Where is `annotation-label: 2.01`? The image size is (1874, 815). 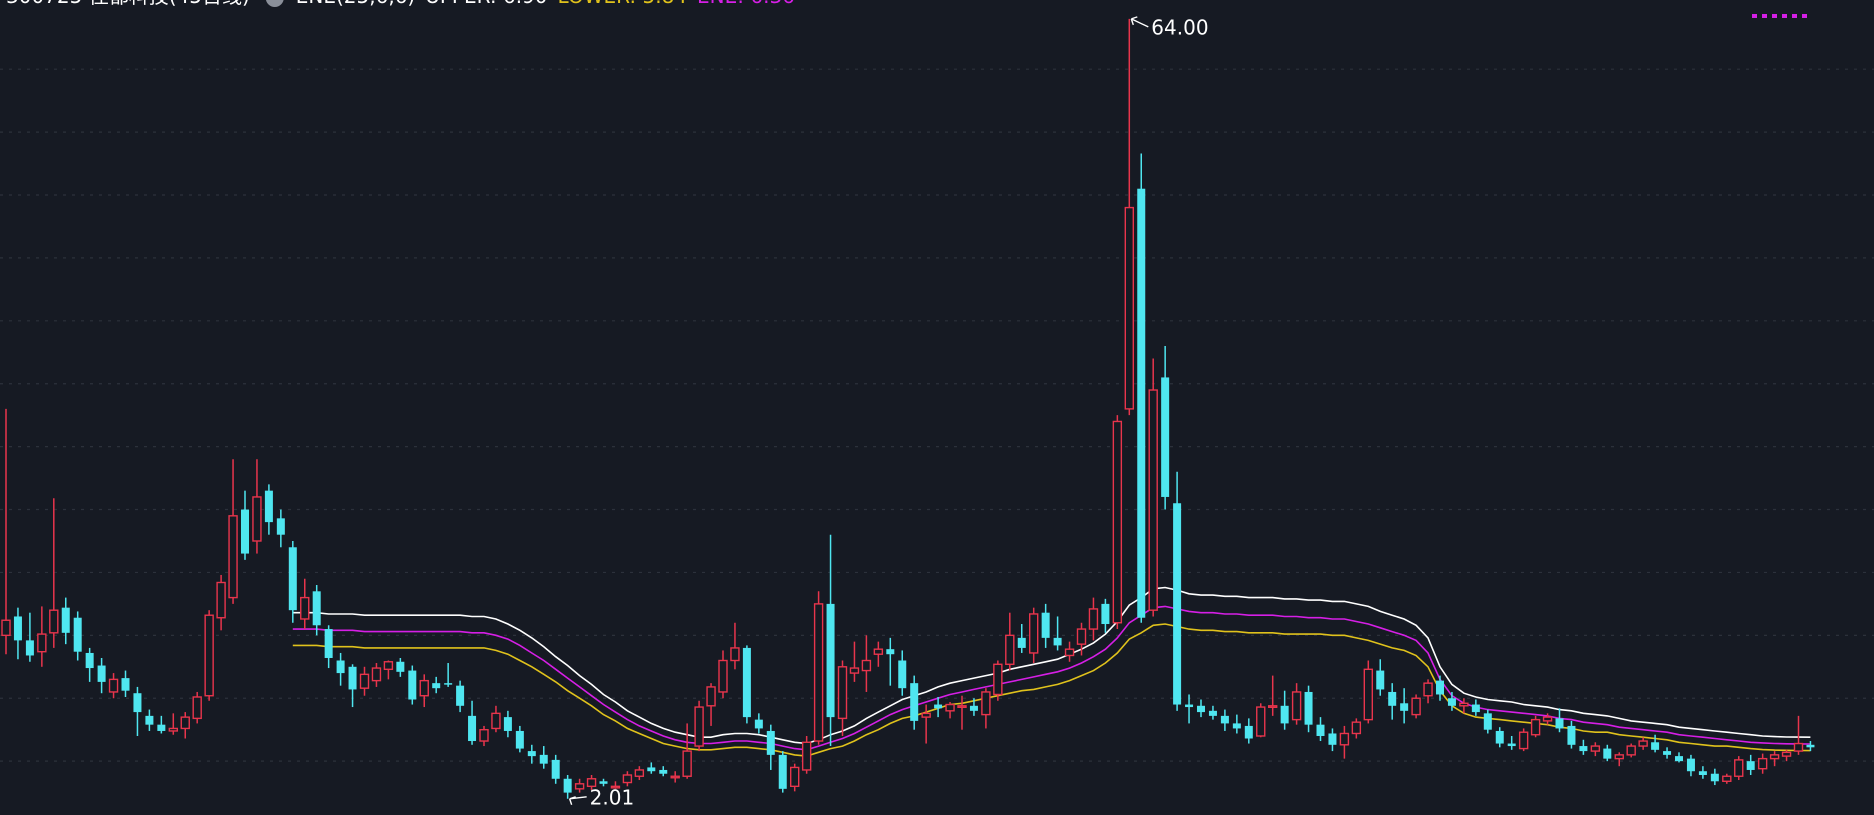
annotation-label: 2.01 is located at coordinates (612, 797).